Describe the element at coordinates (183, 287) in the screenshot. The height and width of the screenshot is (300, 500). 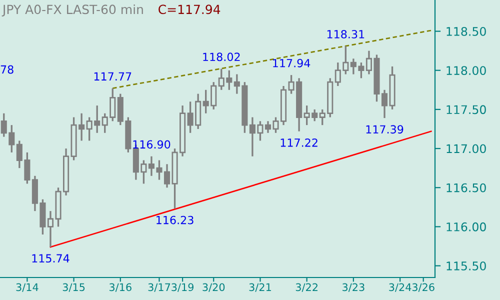
I see `x-tick-label: 3/19` at that location.